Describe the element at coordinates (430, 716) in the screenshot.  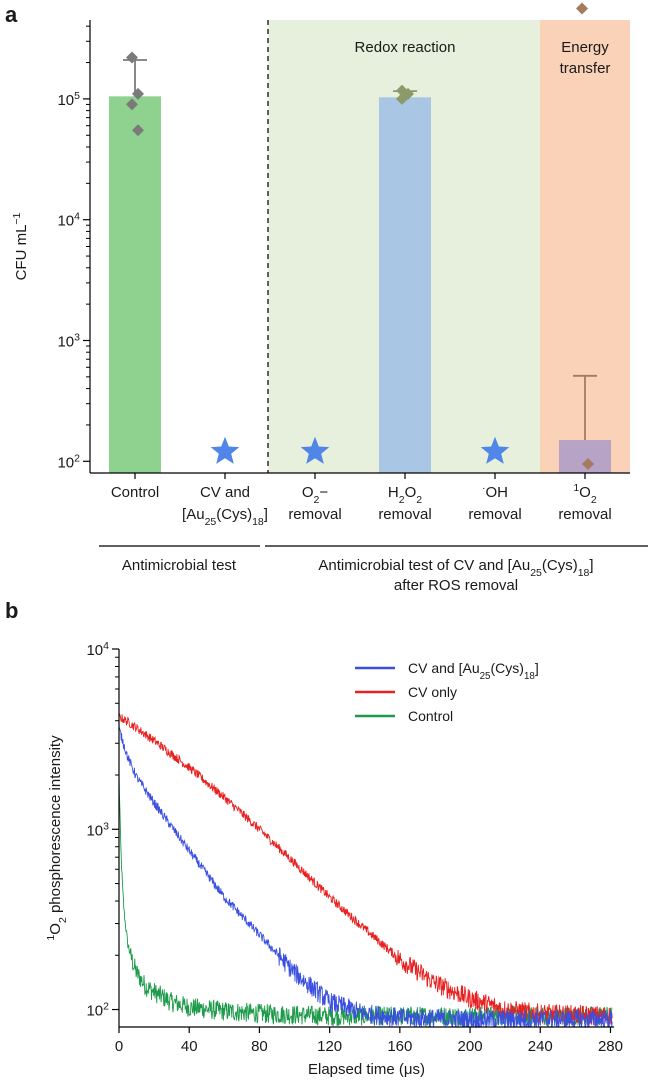
I see `legend-label: Control` at that location.